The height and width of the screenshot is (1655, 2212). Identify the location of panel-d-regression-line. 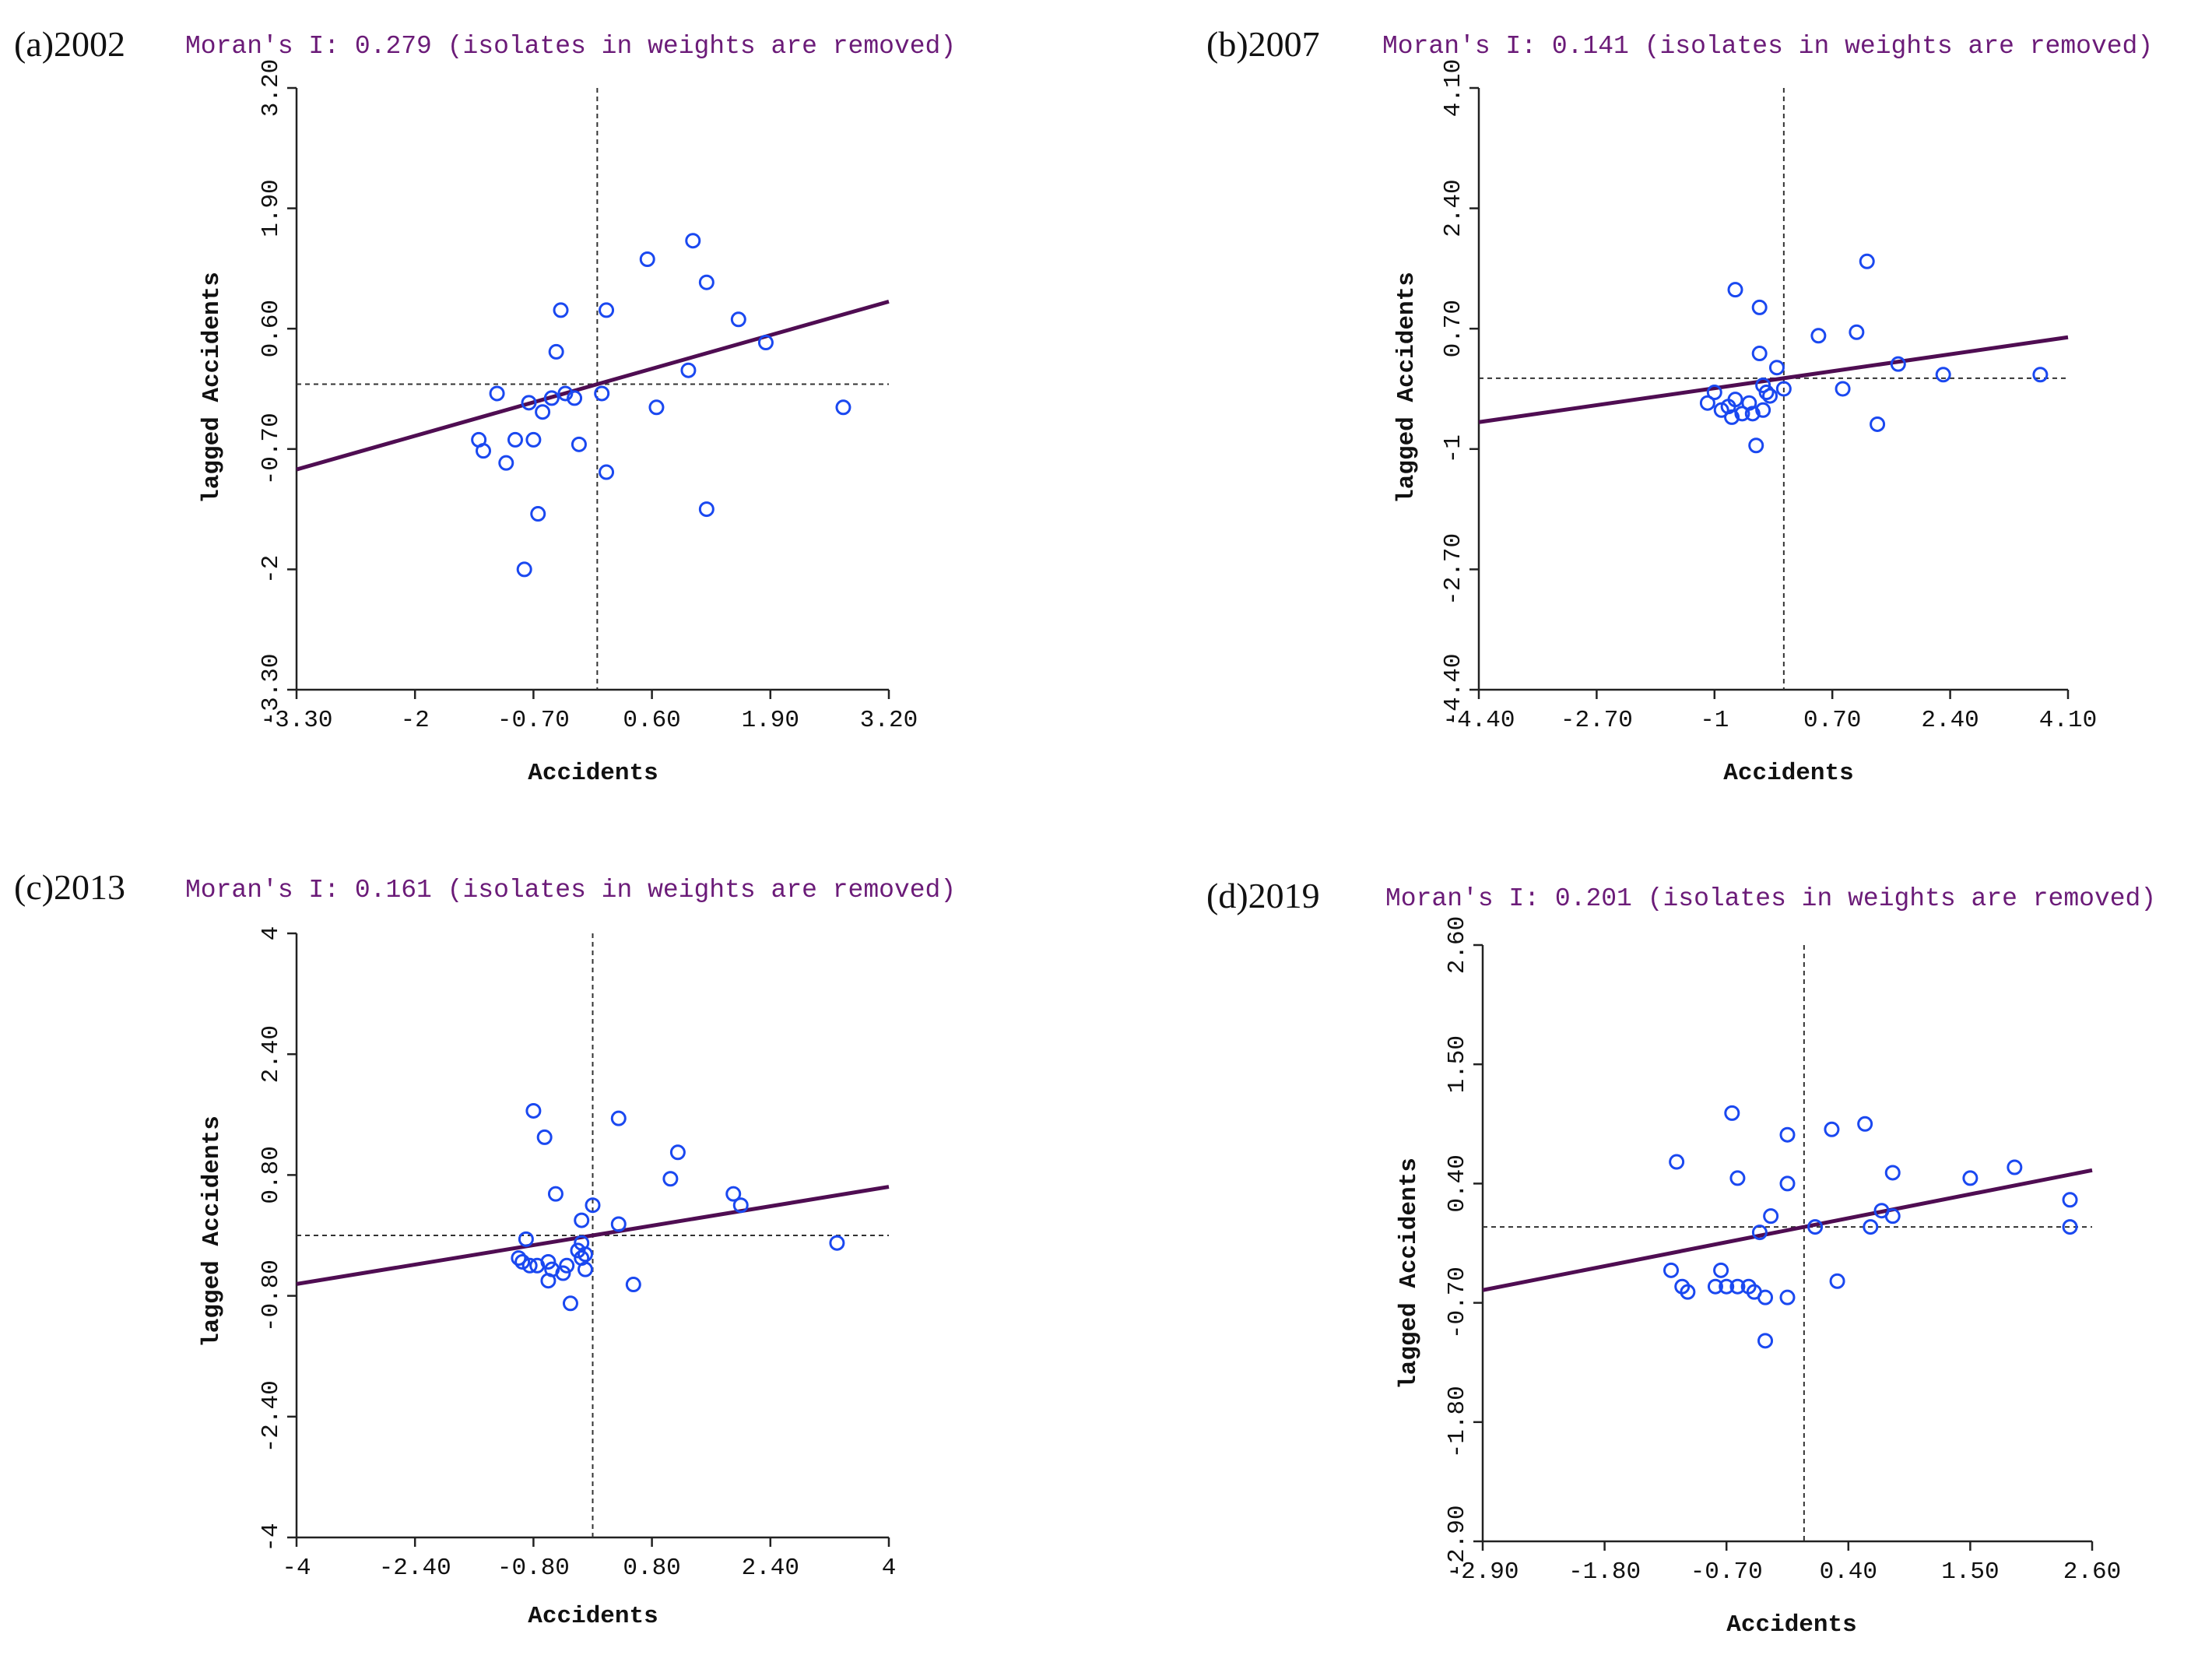
(1787, 1230).